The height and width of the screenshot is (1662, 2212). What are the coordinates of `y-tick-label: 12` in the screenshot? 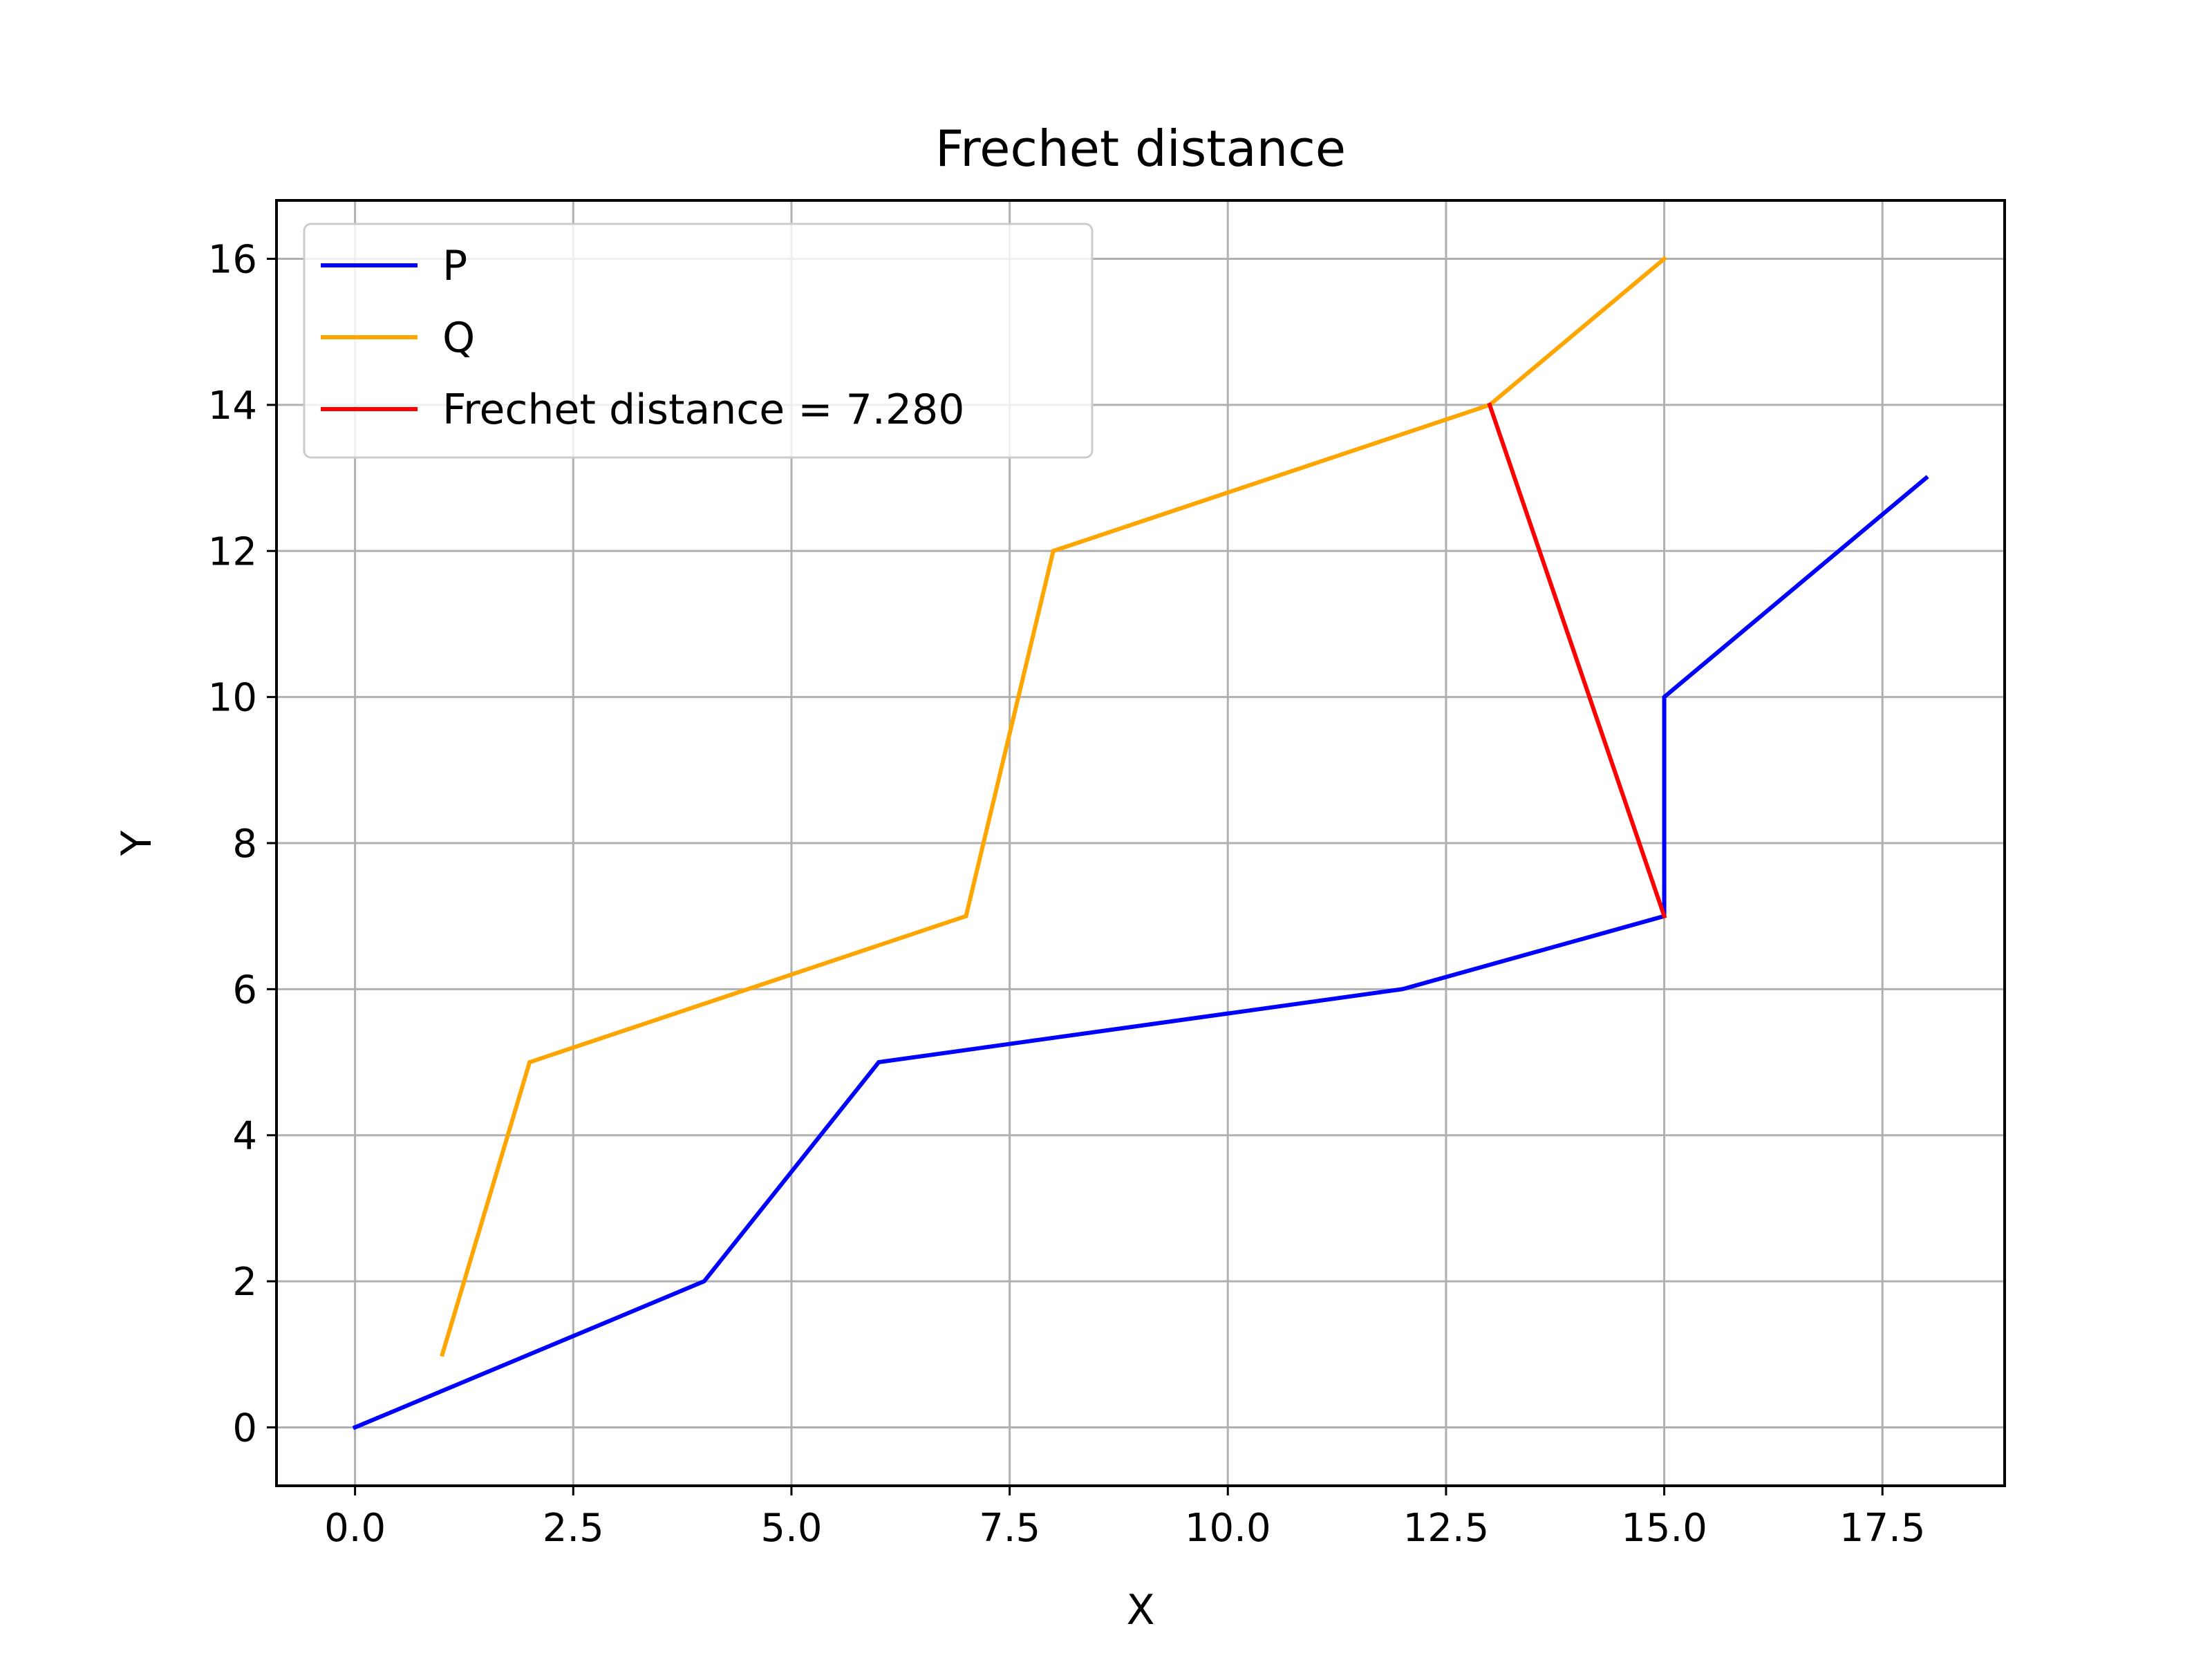 It's located at (232, 551).